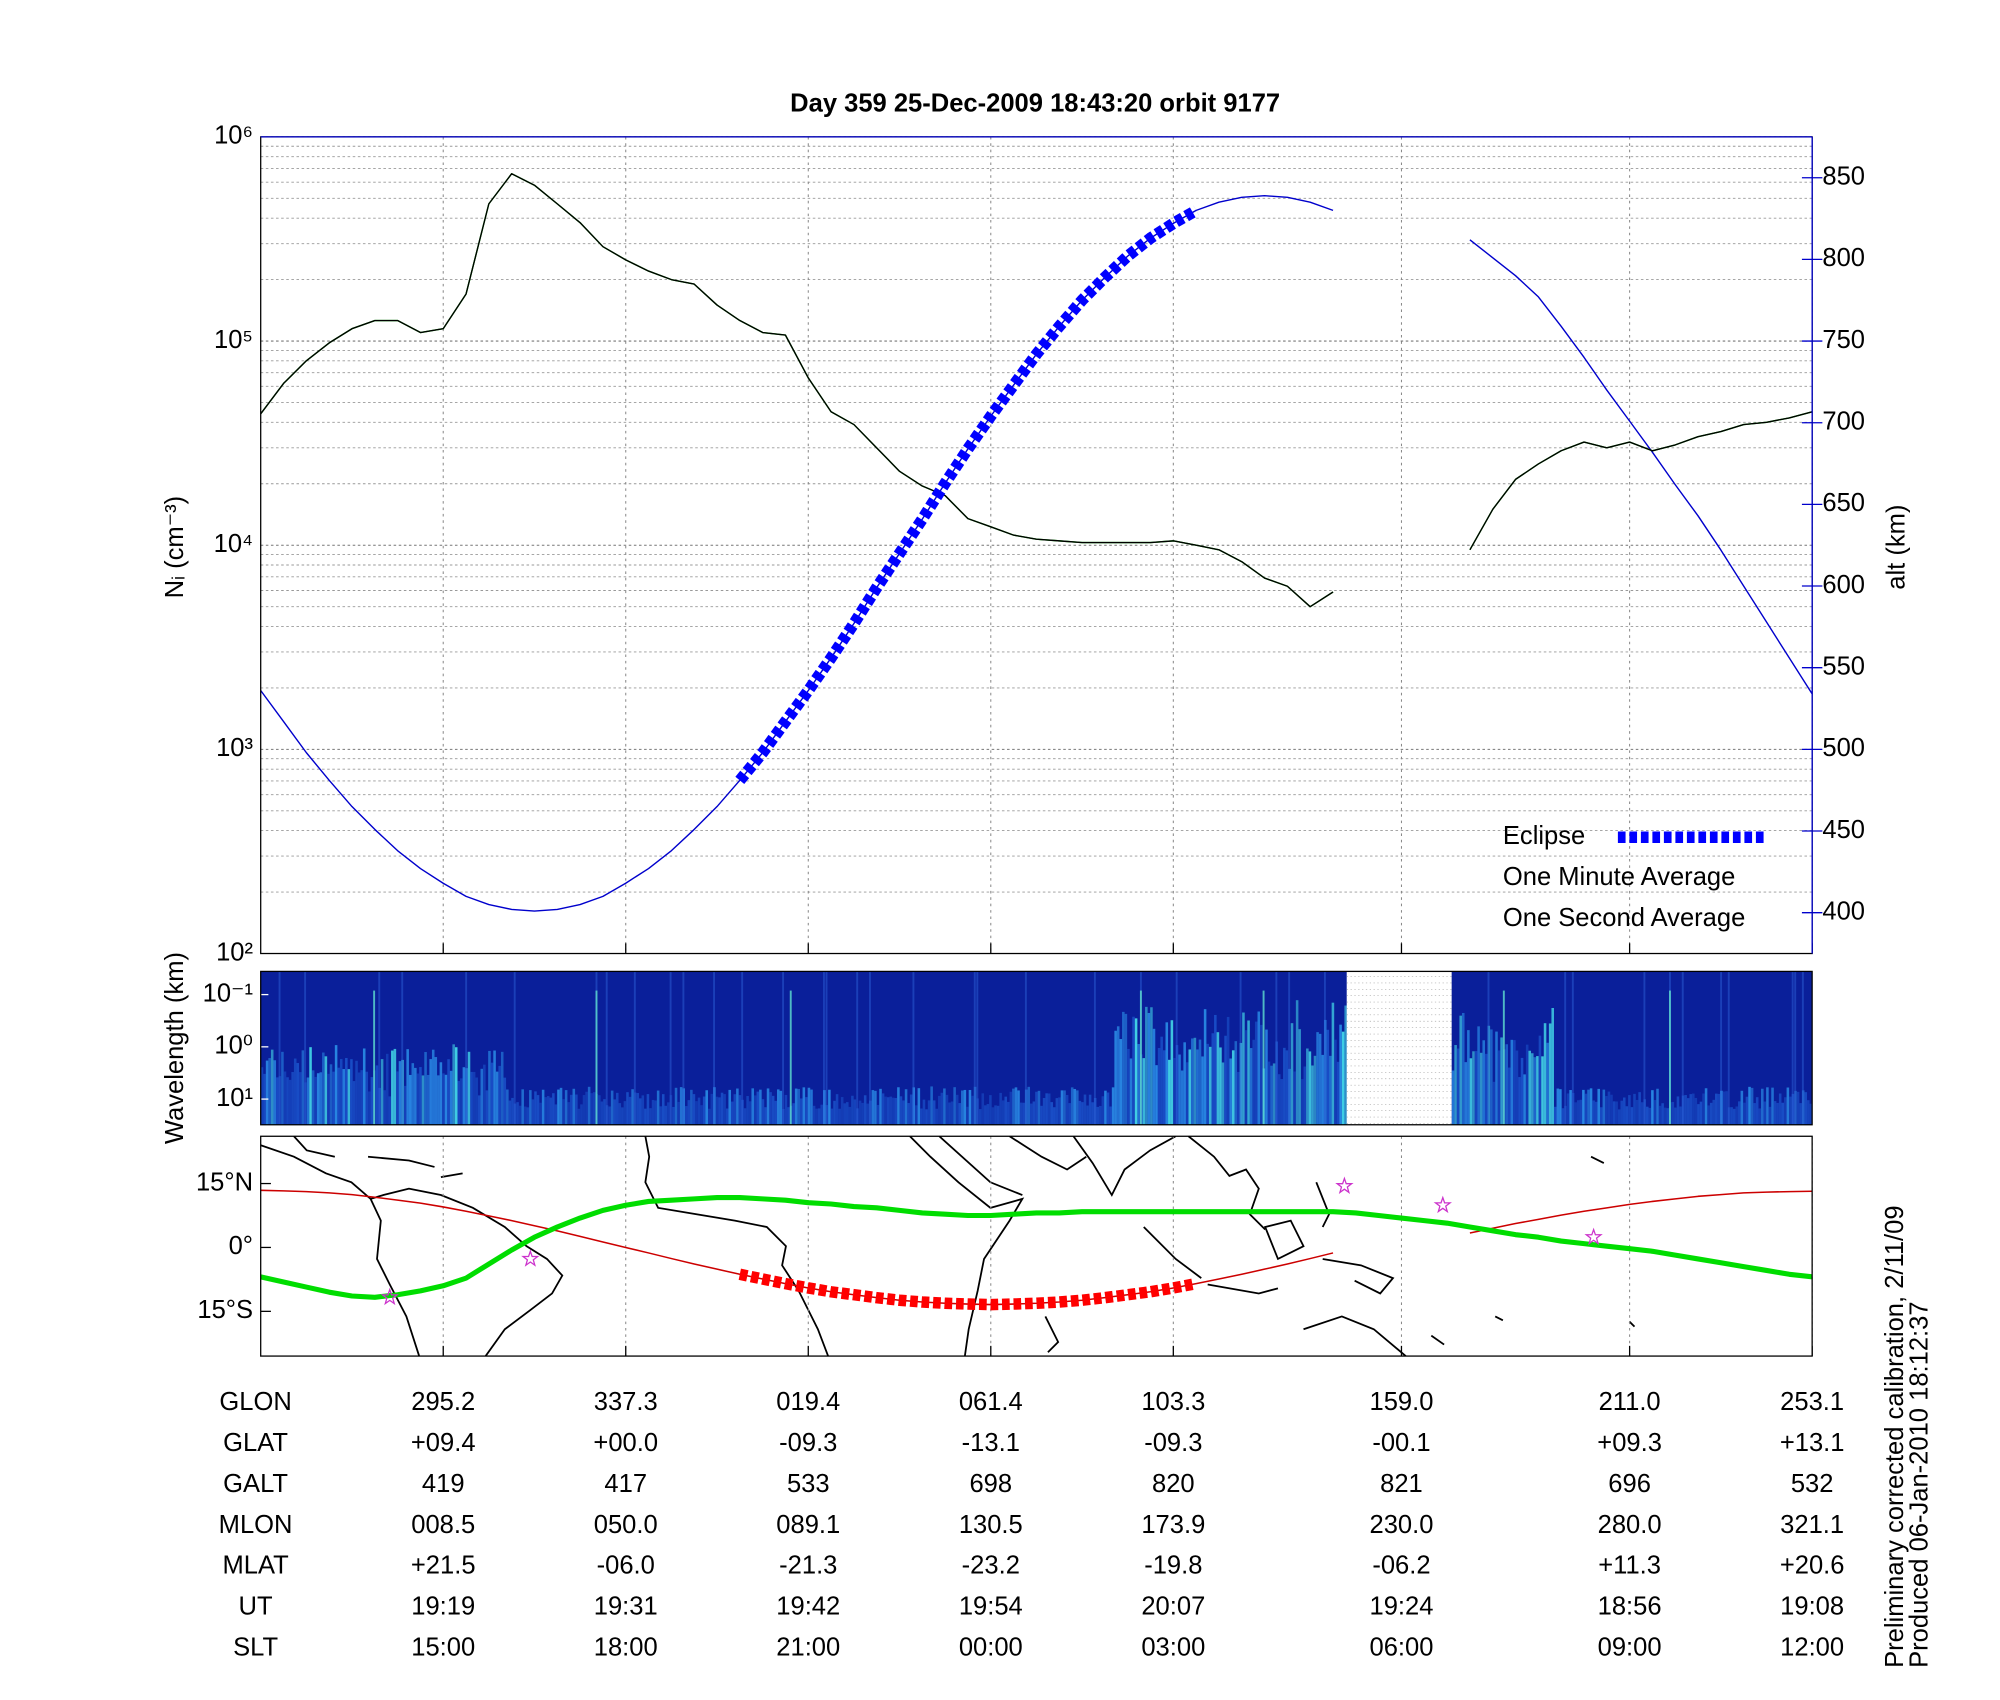 This screenshot has width=2000, height=1700. What do you see at coordinates (443, 1607) in the screenshot?
I see `table-cell: 19:19` at bounding box center [443, 1607].